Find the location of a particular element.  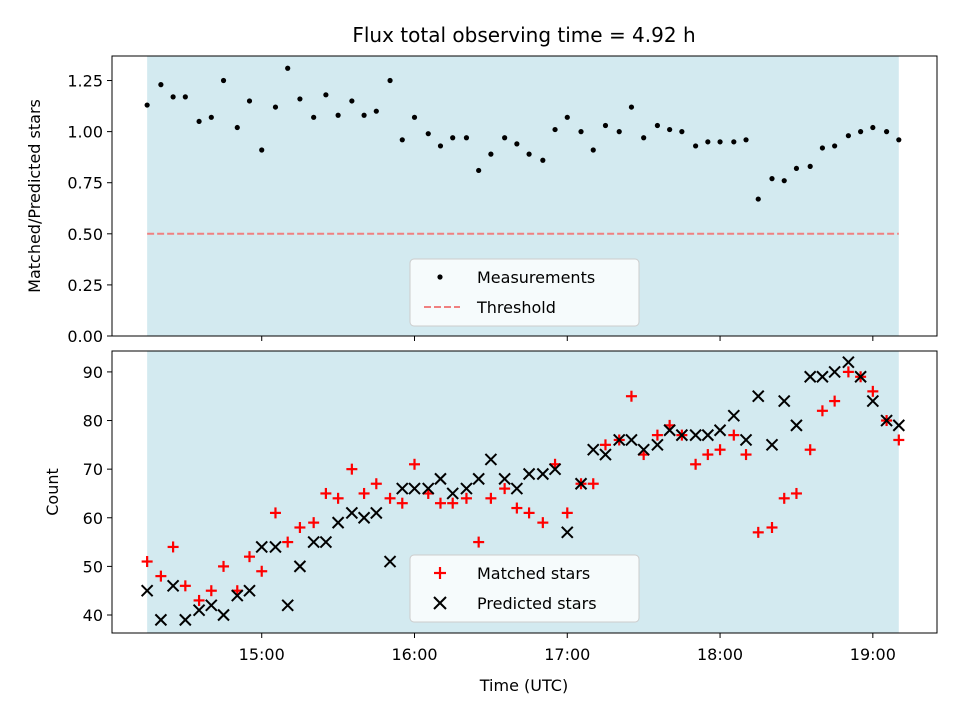

x-tick-label: 18:00 is located at coordinates (720, 654).